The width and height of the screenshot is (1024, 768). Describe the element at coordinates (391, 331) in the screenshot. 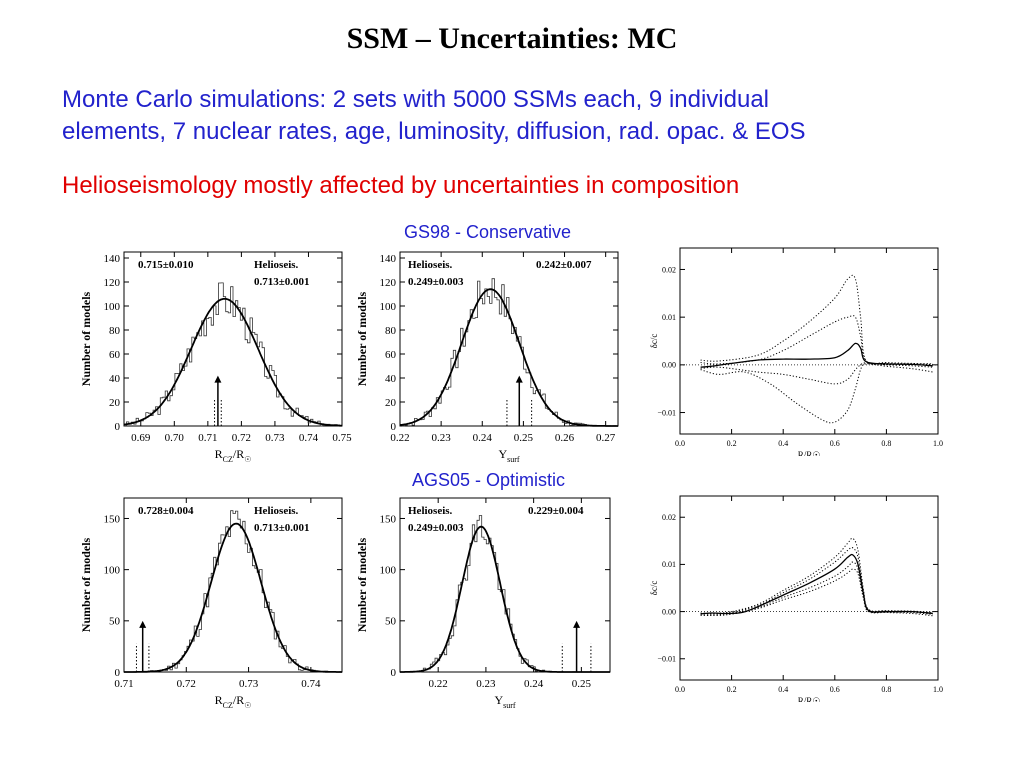

I see `y-tick-label: 80` at that location.